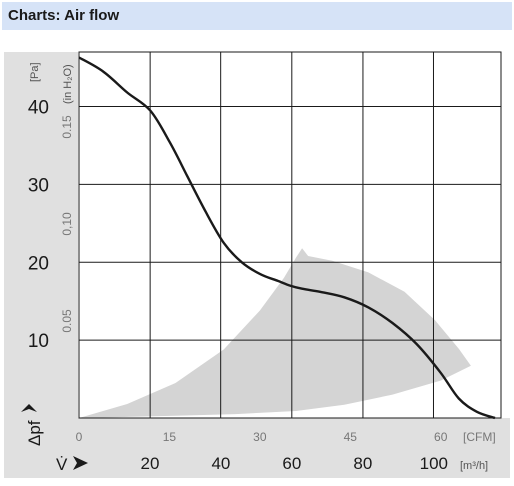 The image size is (514, 486). I want to click on y-unit-pa: [Pa], so click(35, 72).